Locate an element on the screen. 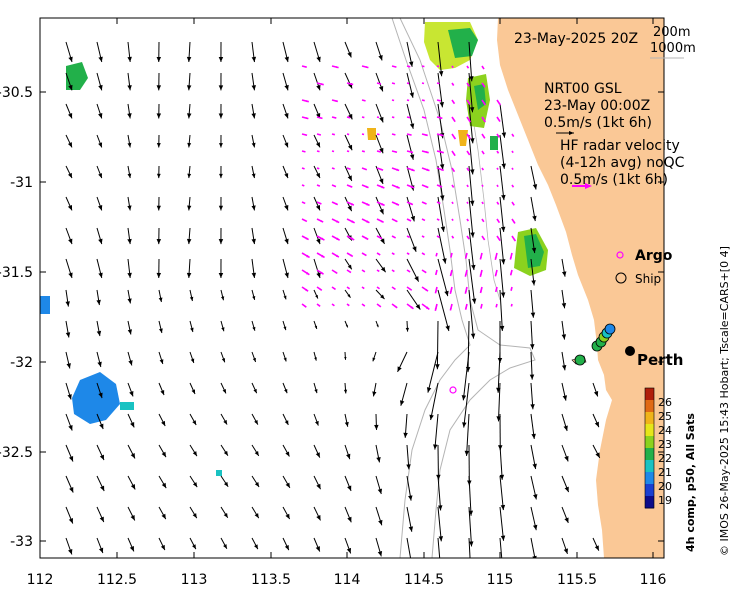 The height and width of the screenshot is (592, 740). radar-label-line2: (4-12h avg) noQC is located at coordinates (622, 163).